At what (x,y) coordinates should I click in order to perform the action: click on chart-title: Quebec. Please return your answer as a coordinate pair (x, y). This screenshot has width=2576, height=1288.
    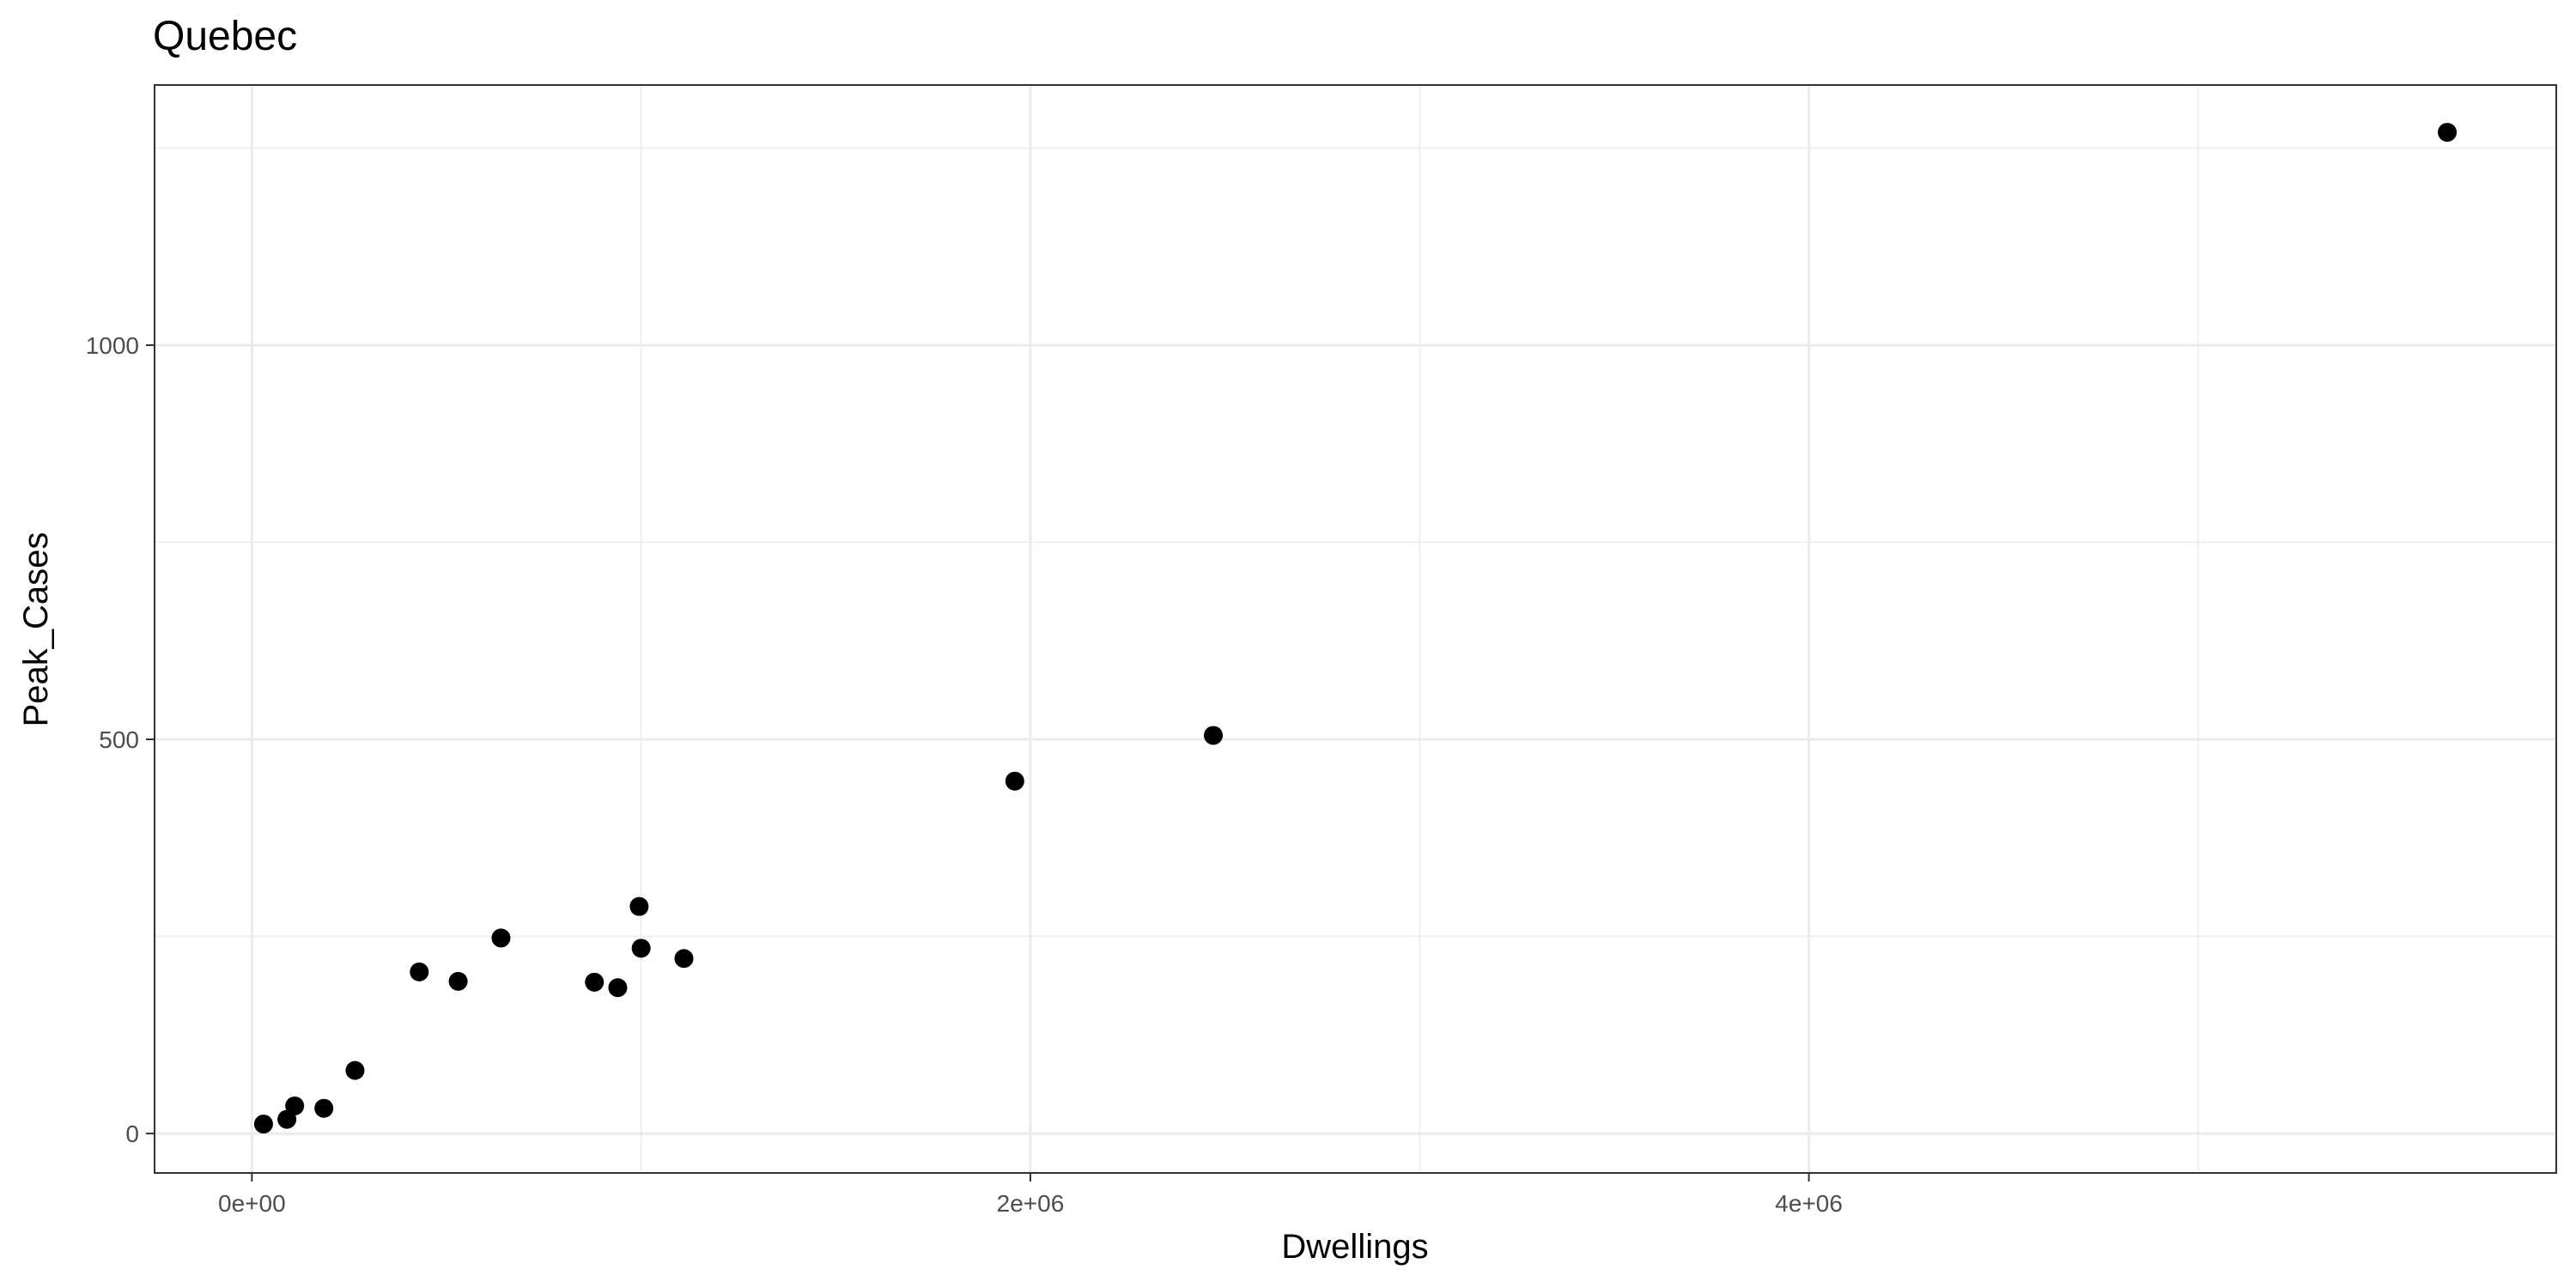
    Looking at the image, I should click on (225, 36).